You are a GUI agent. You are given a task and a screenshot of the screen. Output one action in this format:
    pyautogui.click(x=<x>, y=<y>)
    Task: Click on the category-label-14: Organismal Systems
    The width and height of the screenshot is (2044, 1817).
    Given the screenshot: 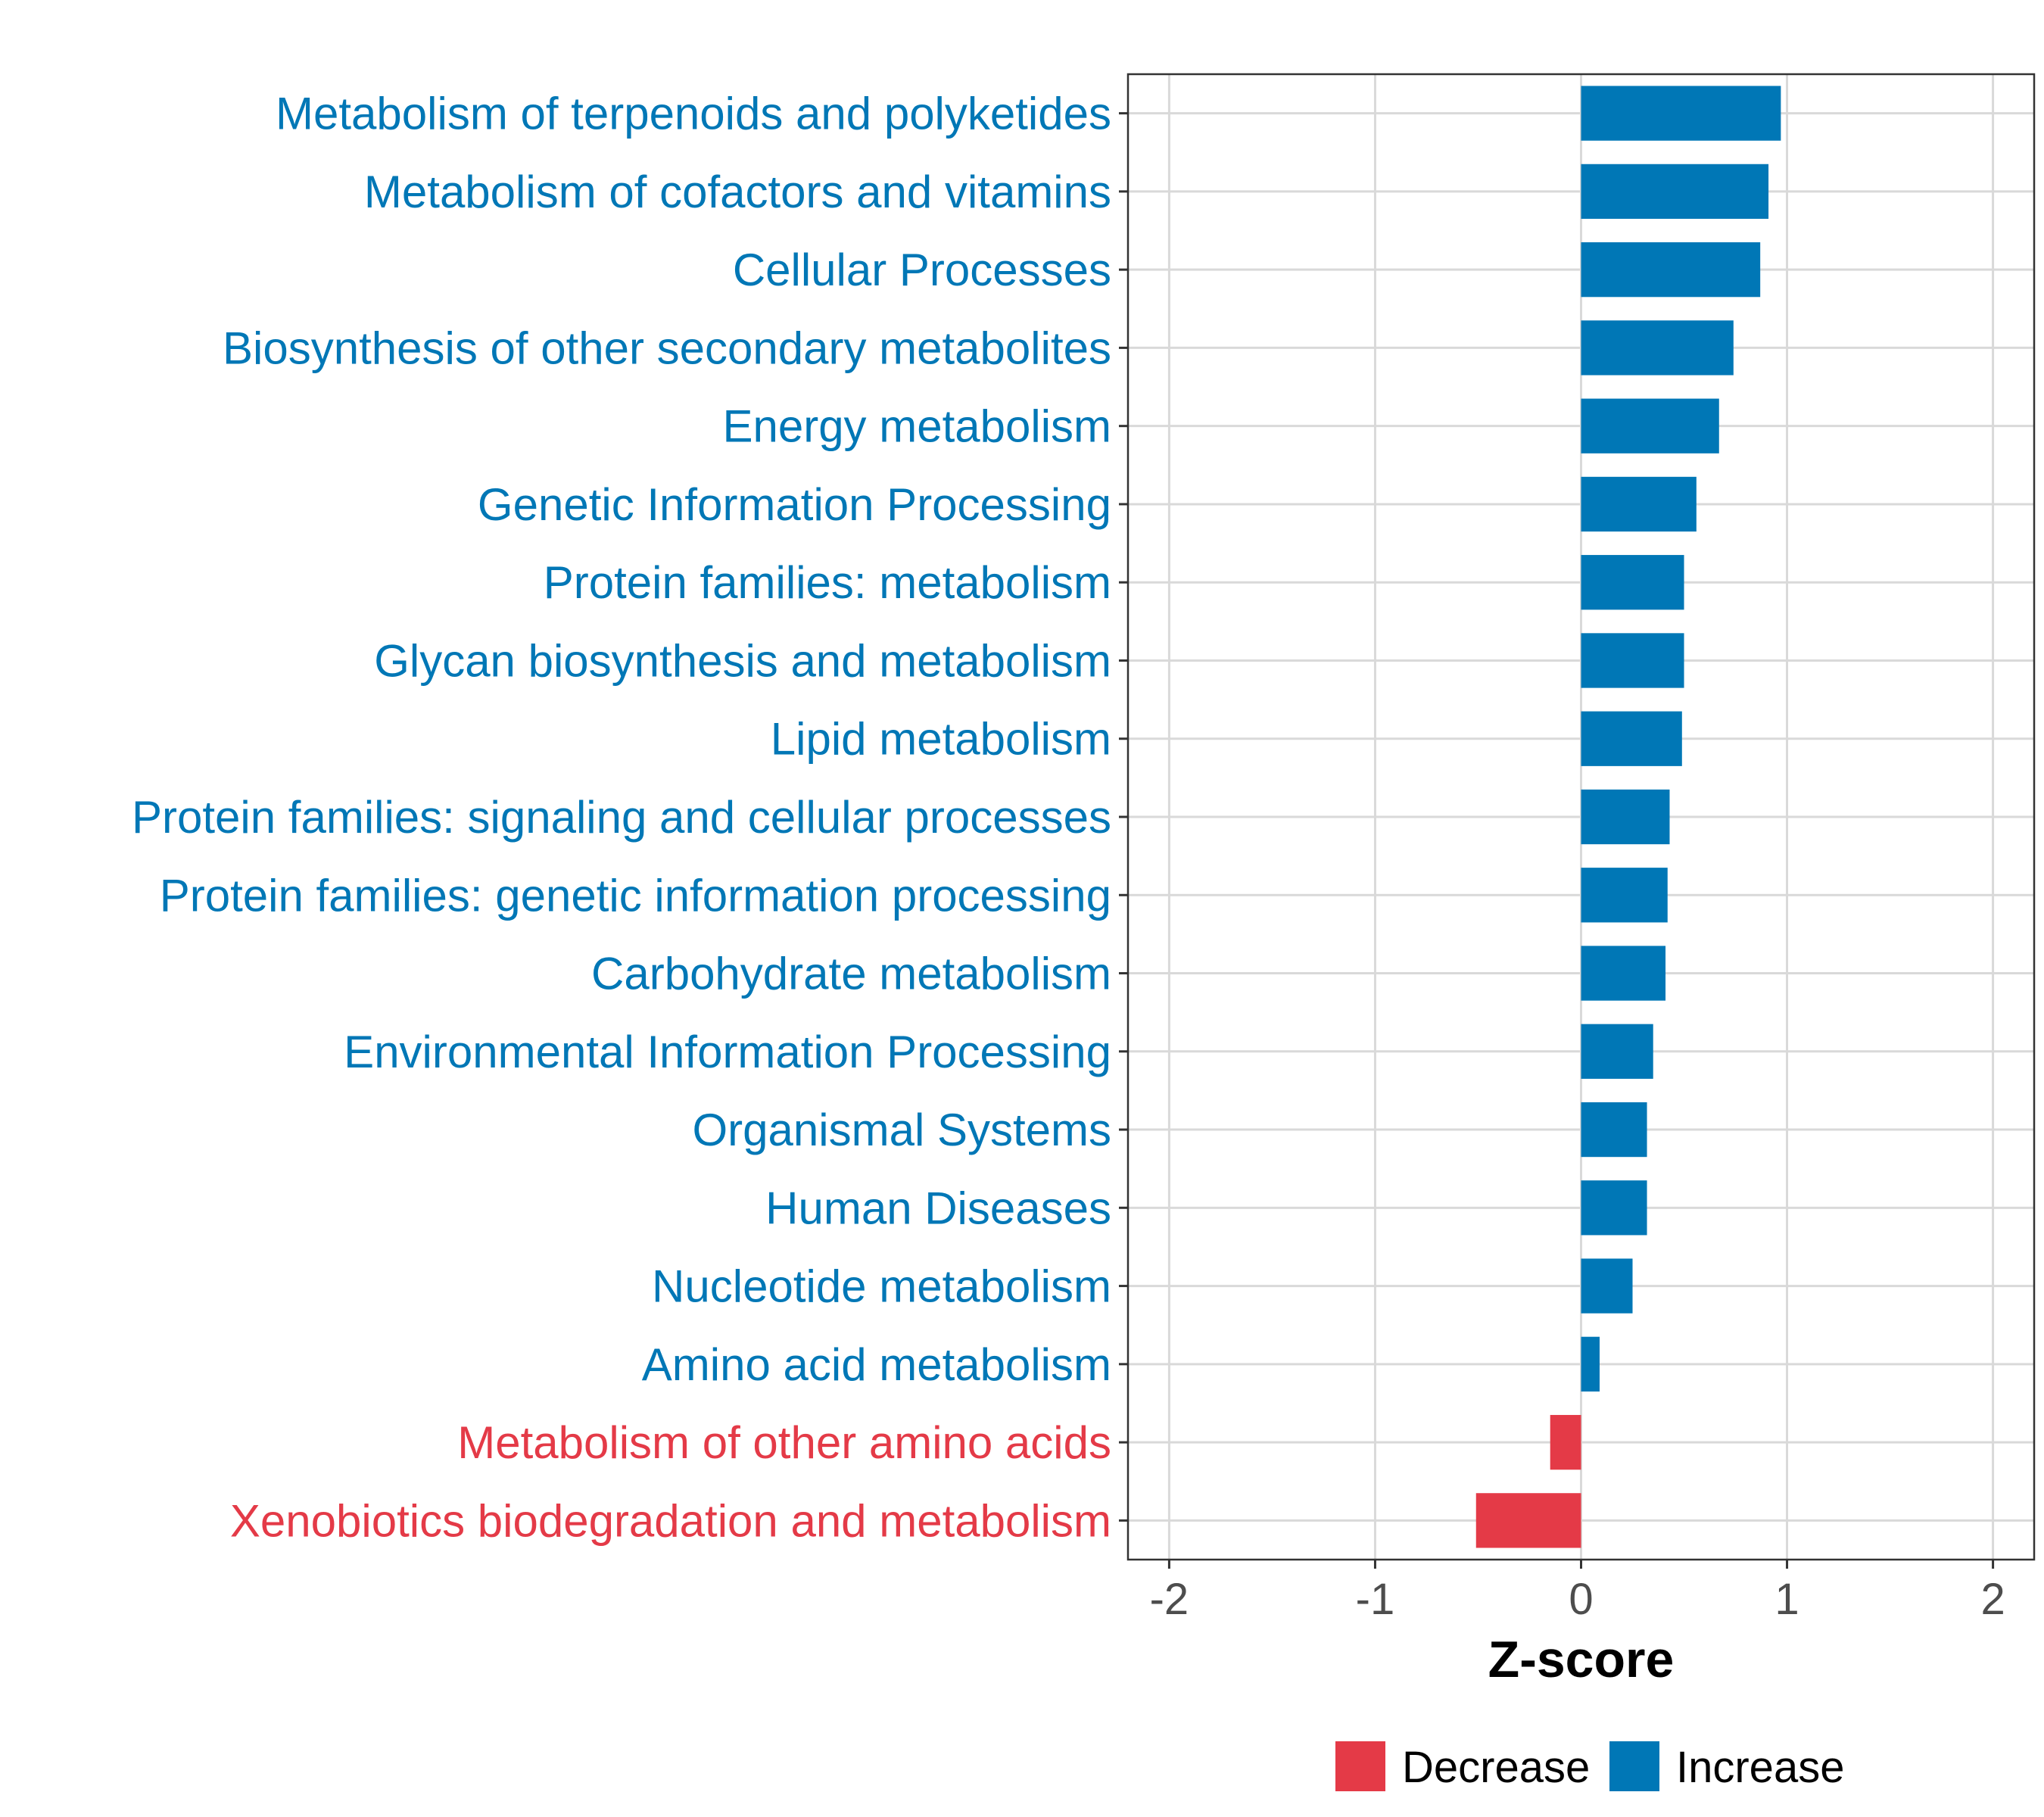 What is the action you would take?
    pyautogui.click(x=902, y=1130)
    